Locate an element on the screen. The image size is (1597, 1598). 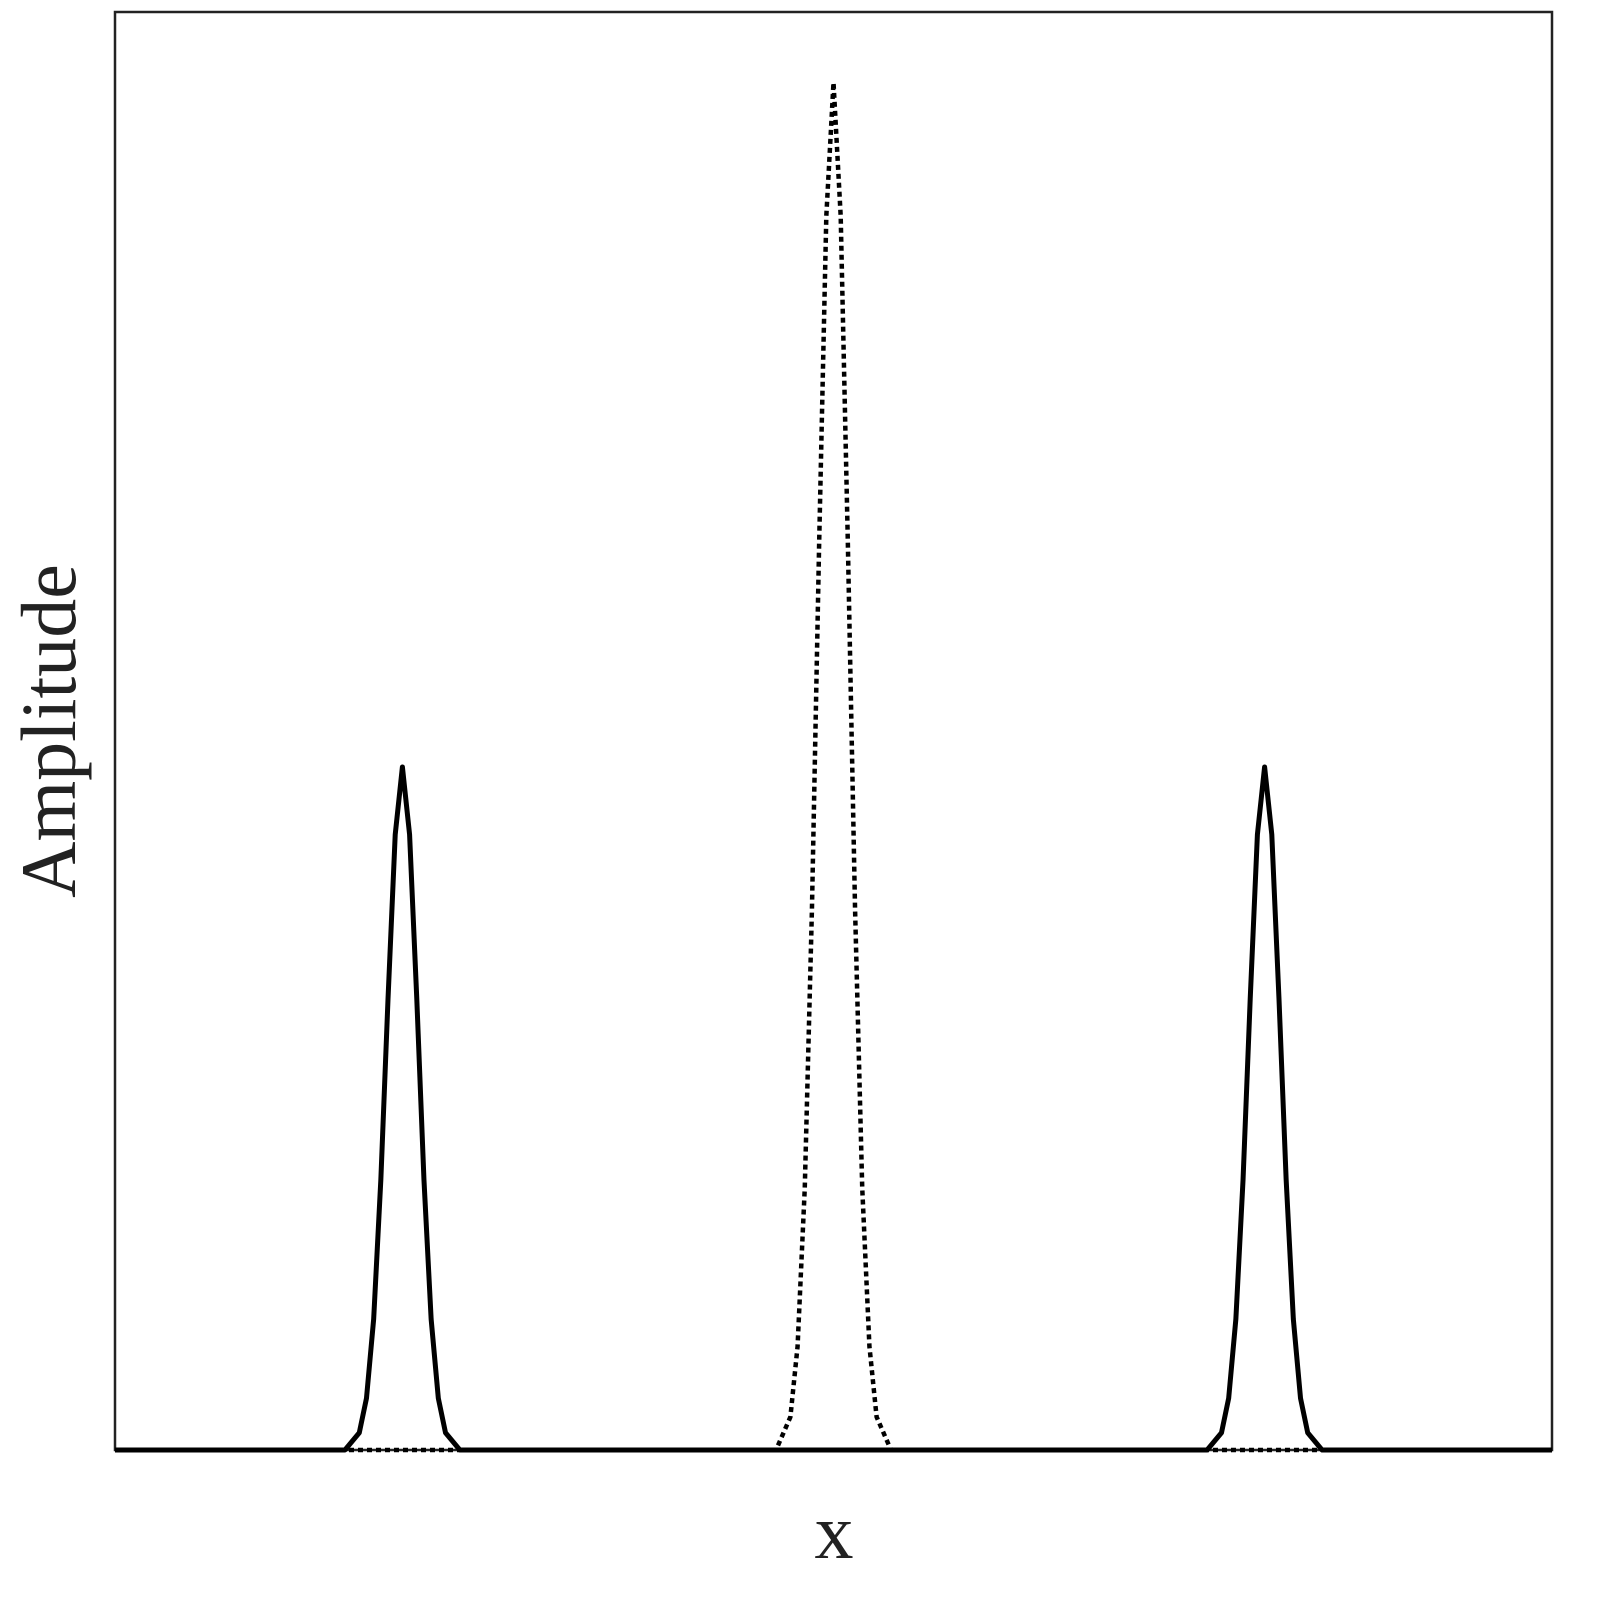
y-axis-label: Amplitude is located at coordinates (48, 731).